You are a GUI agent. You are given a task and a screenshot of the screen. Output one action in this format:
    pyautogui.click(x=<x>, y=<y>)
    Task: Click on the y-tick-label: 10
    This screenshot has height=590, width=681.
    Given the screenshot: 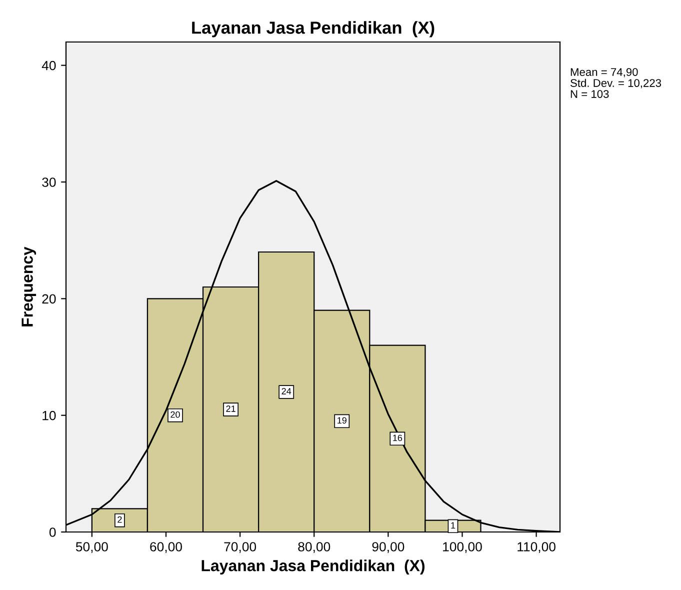 What is the action you would take?
    pyautogui.click(x=49, y=415)
    